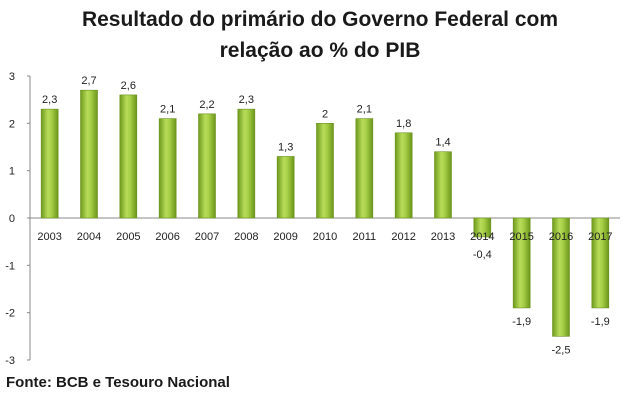 Image resolution: width=640 pixels, height=406 pixels. What do you see at coordinates (89, 154) in the screenshot?
I see `bar-2004` at bounding box center [89, 154].